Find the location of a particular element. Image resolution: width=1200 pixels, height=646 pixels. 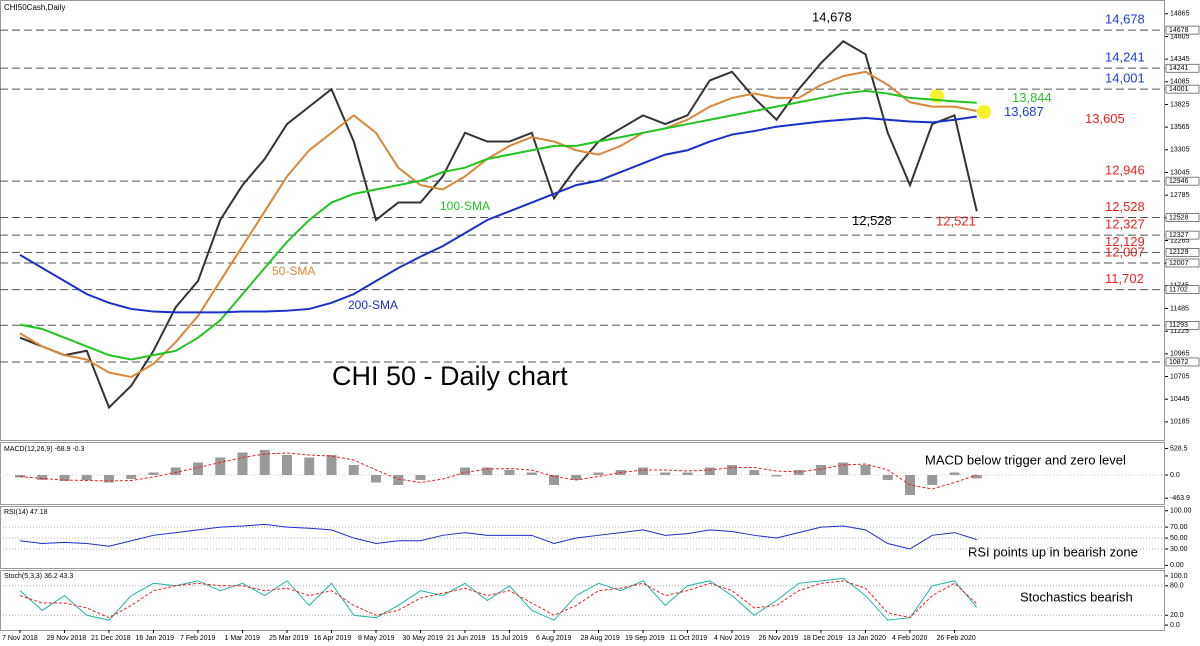

level-annotation: 13,687 is located at coordinates (1024, 111).